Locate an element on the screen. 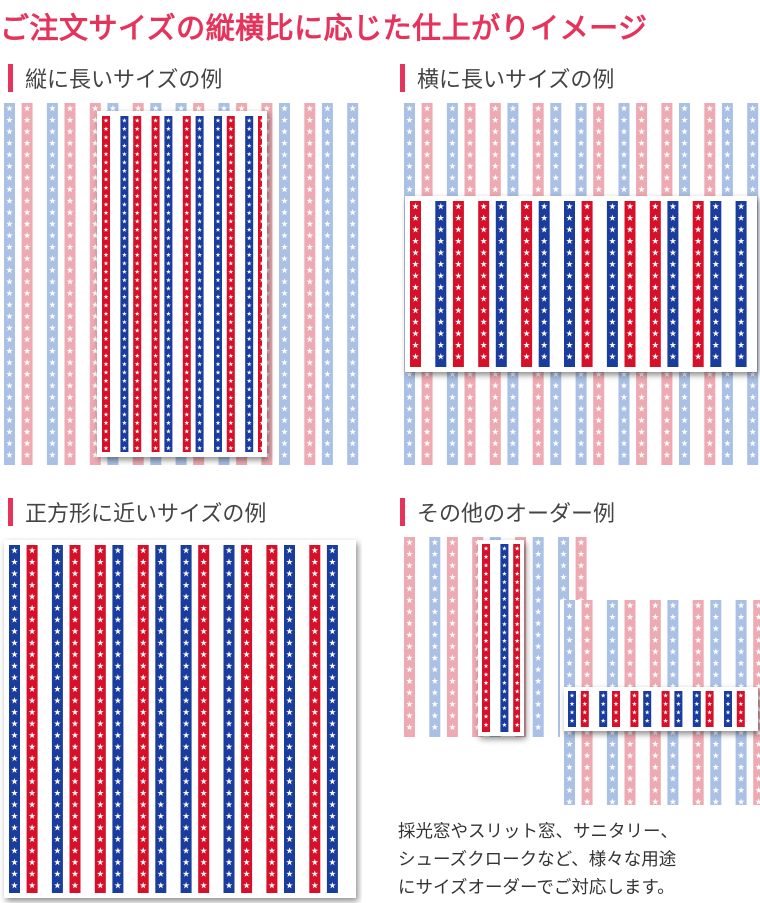 Image resolution: width=760 pixels, height=903 pixels. slit-fabric-preview is located at coordinates (501, 638).